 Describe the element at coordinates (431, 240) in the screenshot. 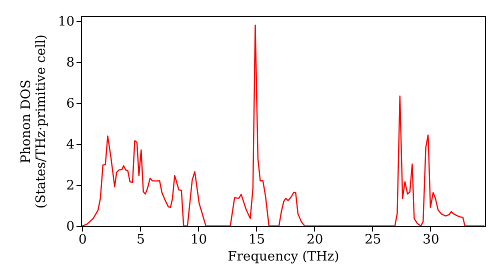

I see `x-tick-label: 30` at that location.